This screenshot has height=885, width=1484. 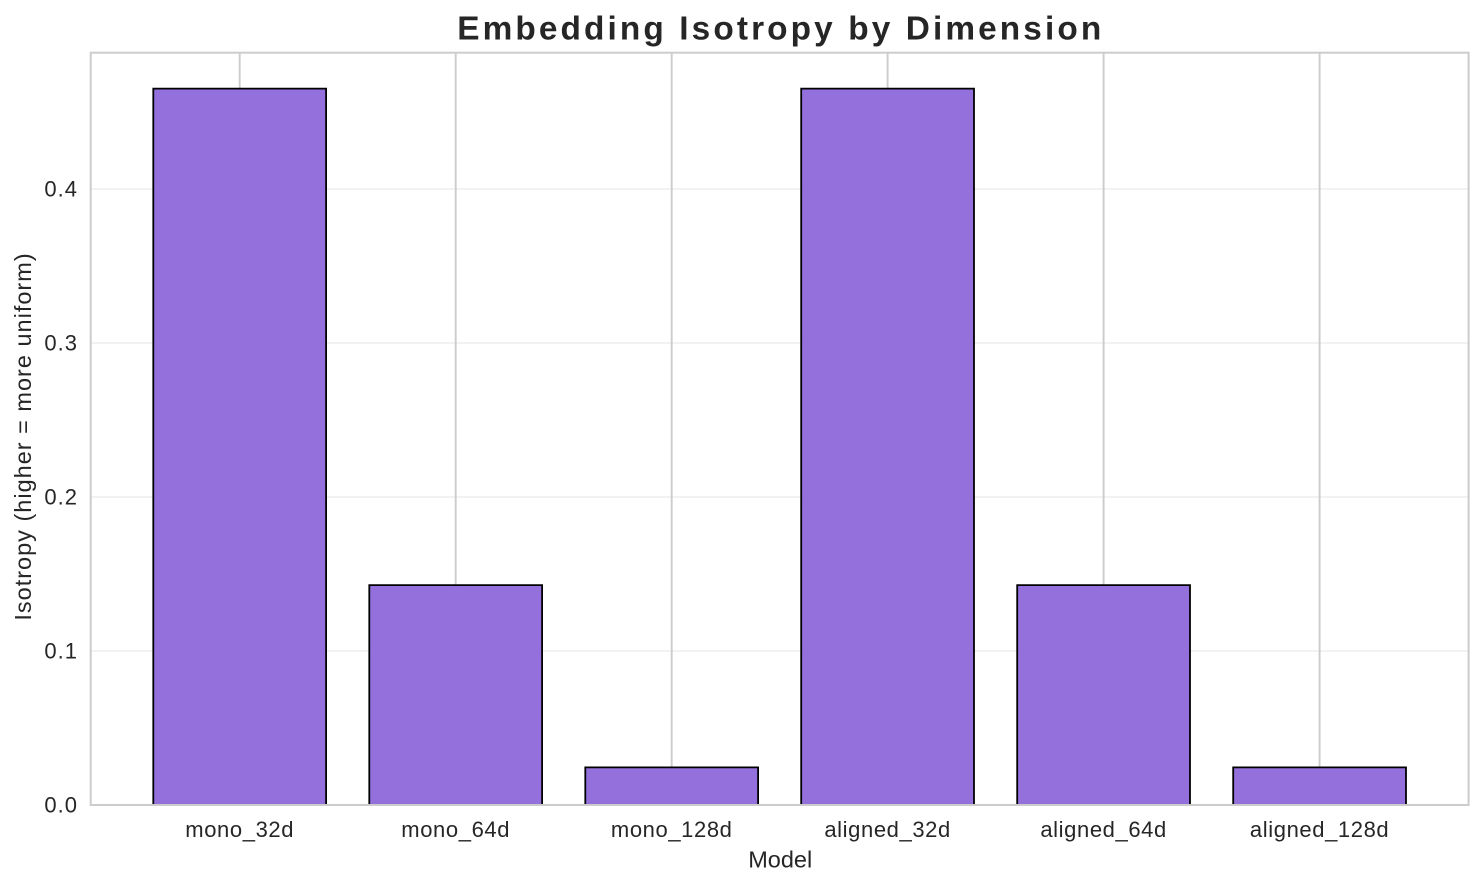 I want to click on svg-text:Embedding Isotropy by Dimensio: Embedding Isotropy by Dimension, so click(x=780, y=29).